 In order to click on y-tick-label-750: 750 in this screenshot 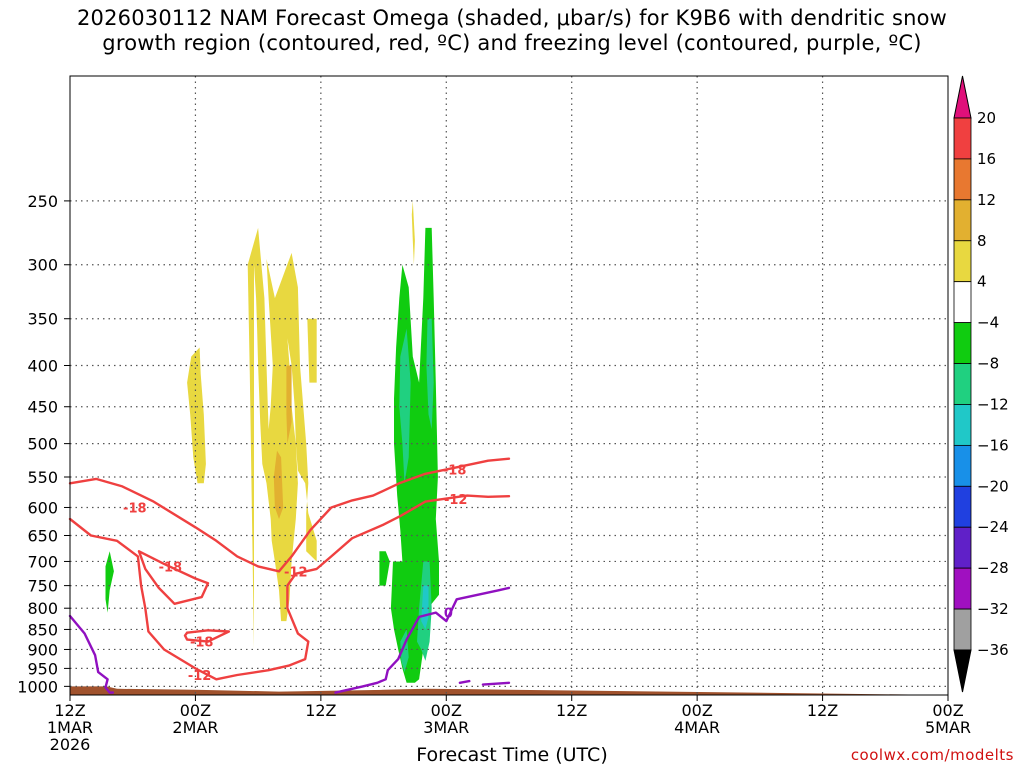, I will do `click(42, 586)`.